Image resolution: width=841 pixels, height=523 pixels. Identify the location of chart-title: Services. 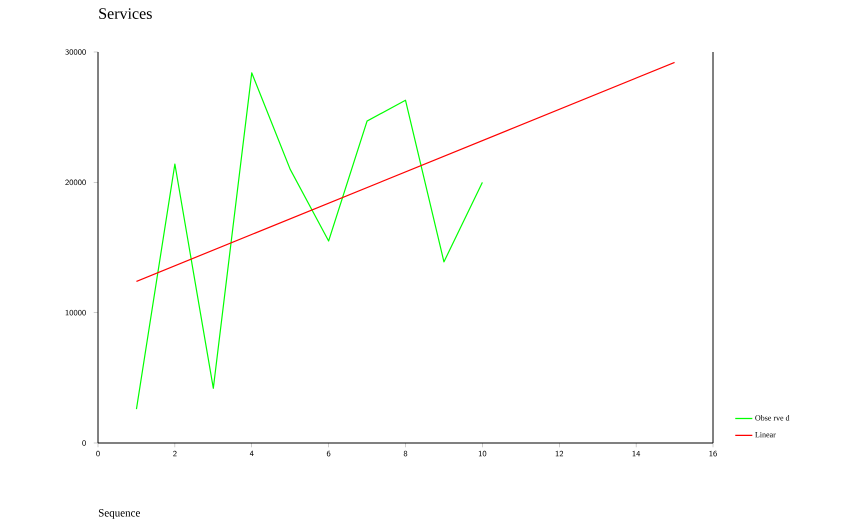
(125, 13).